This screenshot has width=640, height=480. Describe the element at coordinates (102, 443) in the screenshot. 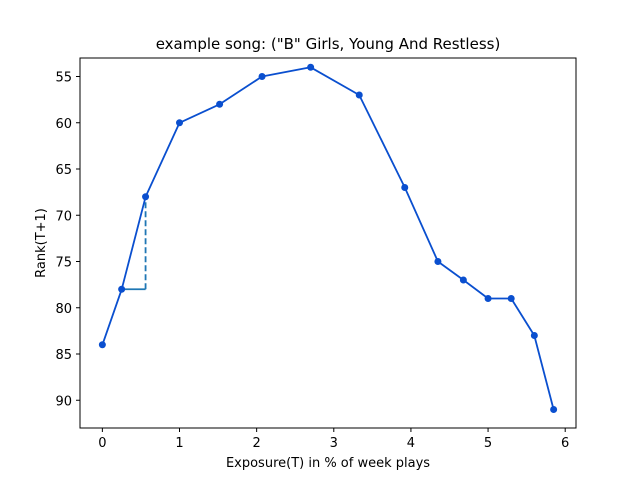

I see `x-tick-label: 0` at that location.